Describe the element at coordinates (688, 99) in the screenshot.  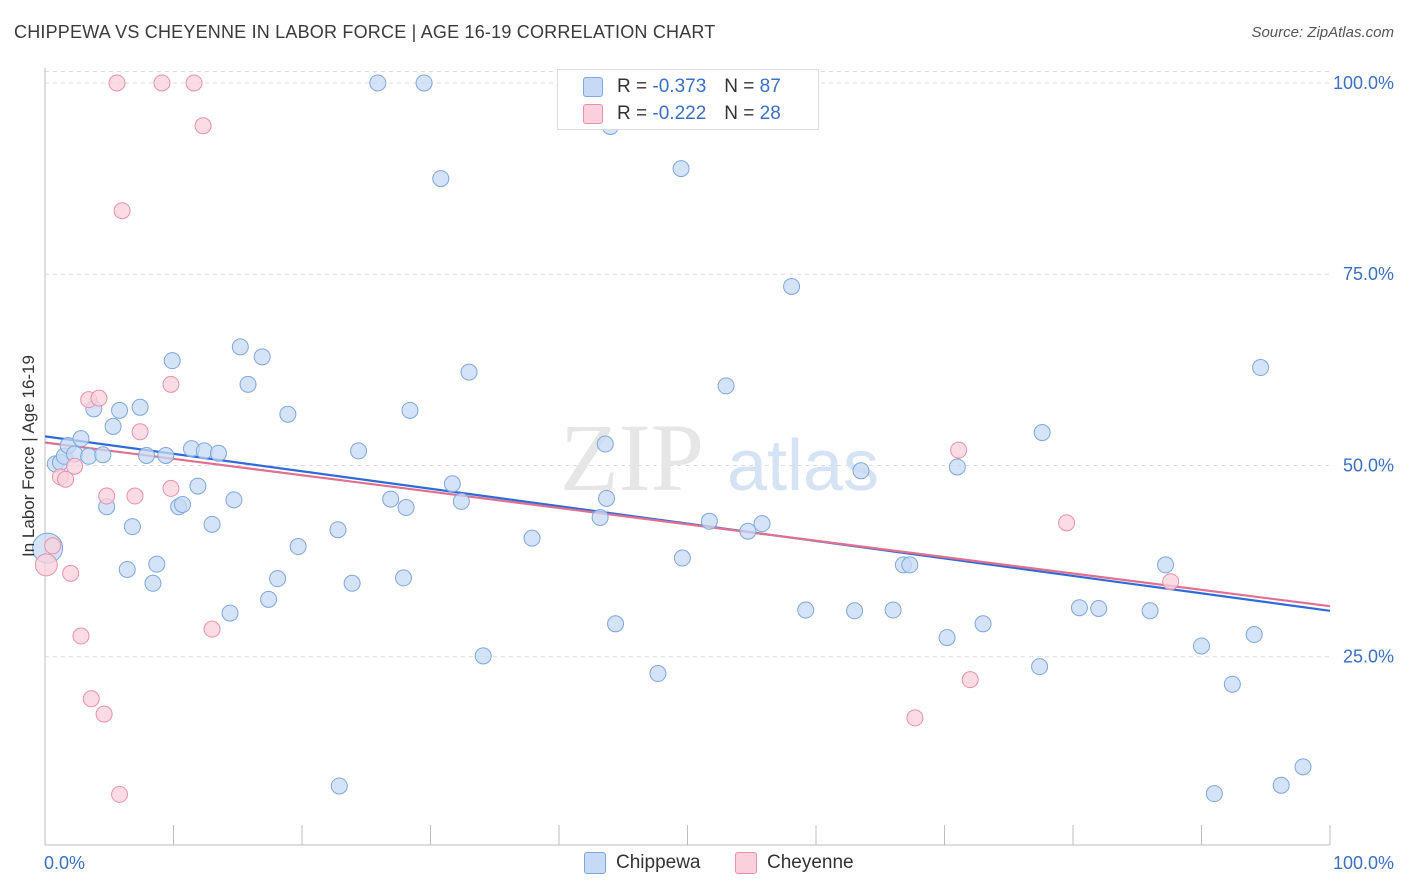
I see `stats-legend: R = -0.373 N = 87 R = -0.222 N = 28` at that location.